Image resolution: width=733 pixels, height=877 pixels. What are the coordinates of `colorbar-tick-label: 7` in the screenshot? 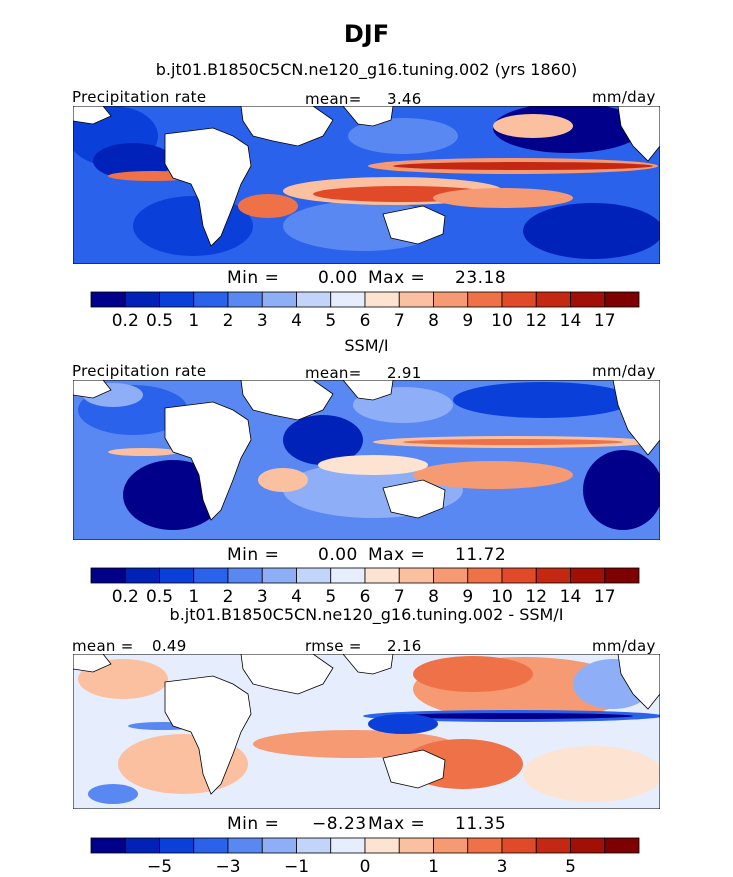 It's located at (399, 597).